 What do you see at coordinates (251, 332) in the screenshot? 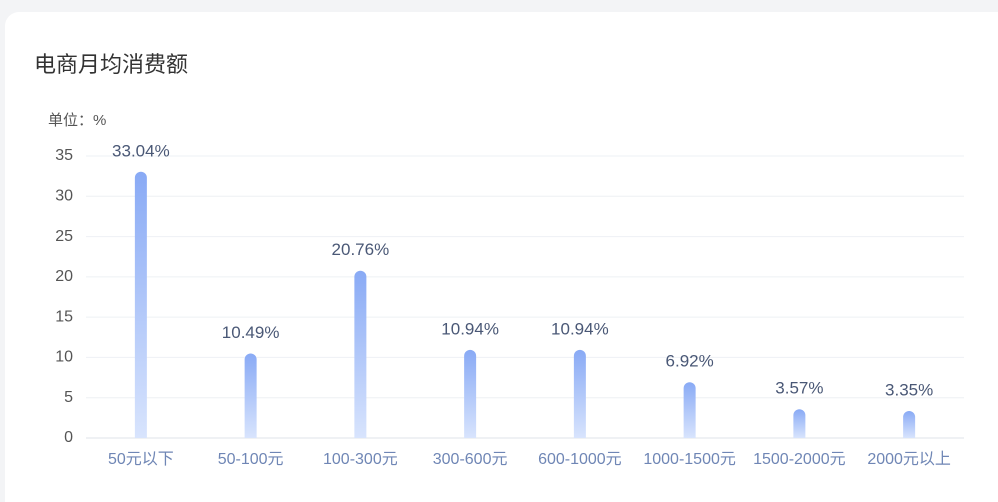
I see `value-label: 10.49%` at bounding box center [251, 332].